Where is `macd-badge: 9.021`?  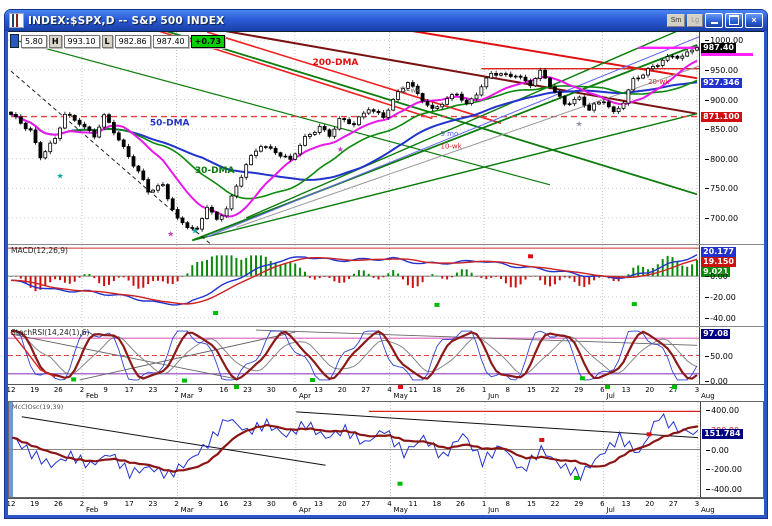 macd-badge: 9.021 is located at coordinates (716, 272).